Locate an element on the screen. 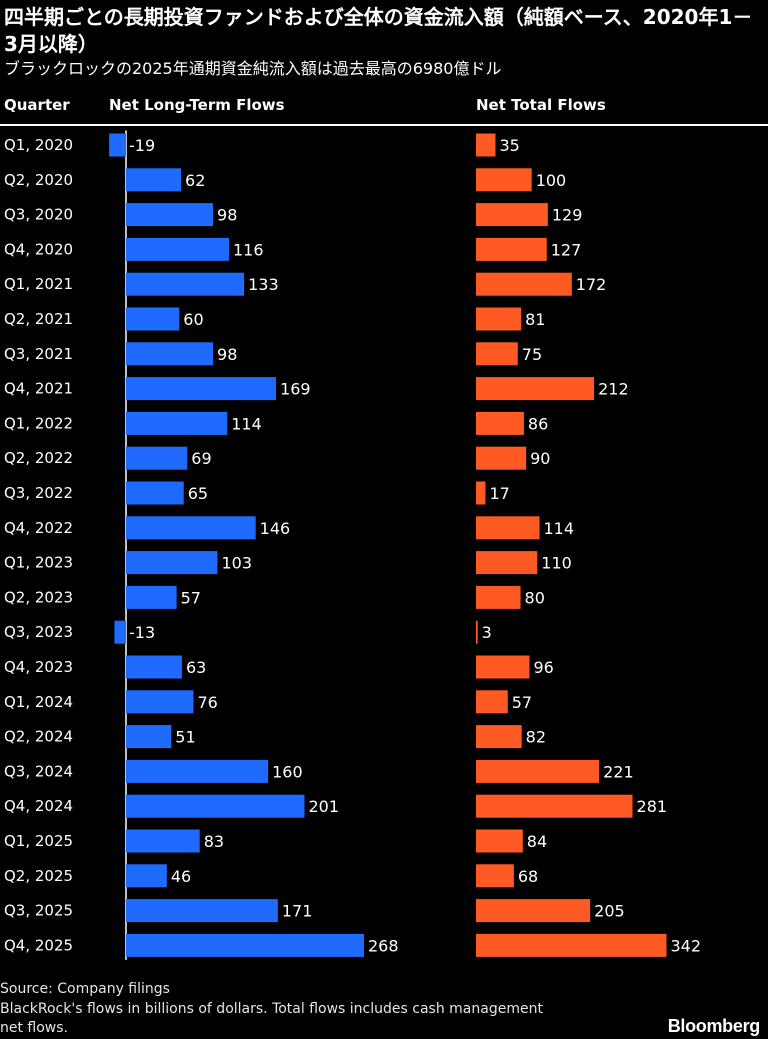 The height and width of the screenshot is (1039, 768). quarter-label: Q4, 2022 is located at coordinates (38, 528).